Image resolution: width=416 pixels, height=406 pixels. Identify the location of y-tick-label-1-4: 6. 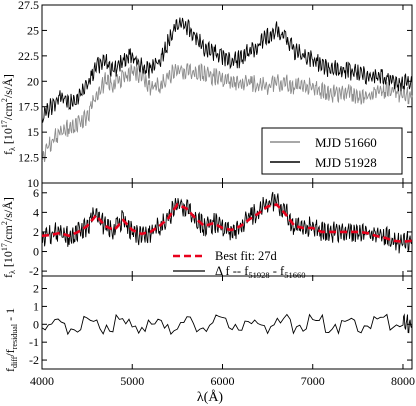
(36, 193).